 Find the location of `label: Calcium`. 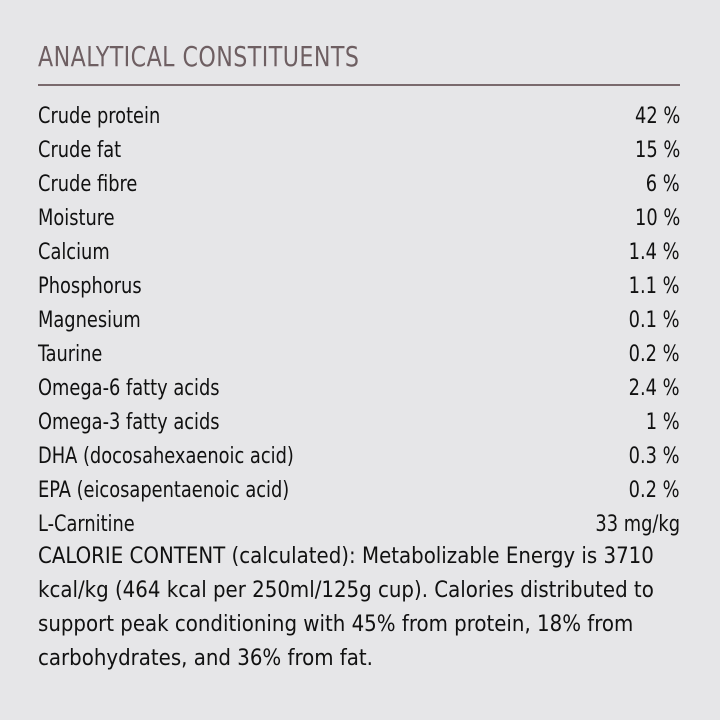

label: Calcium is located at coordinates (74, 252).